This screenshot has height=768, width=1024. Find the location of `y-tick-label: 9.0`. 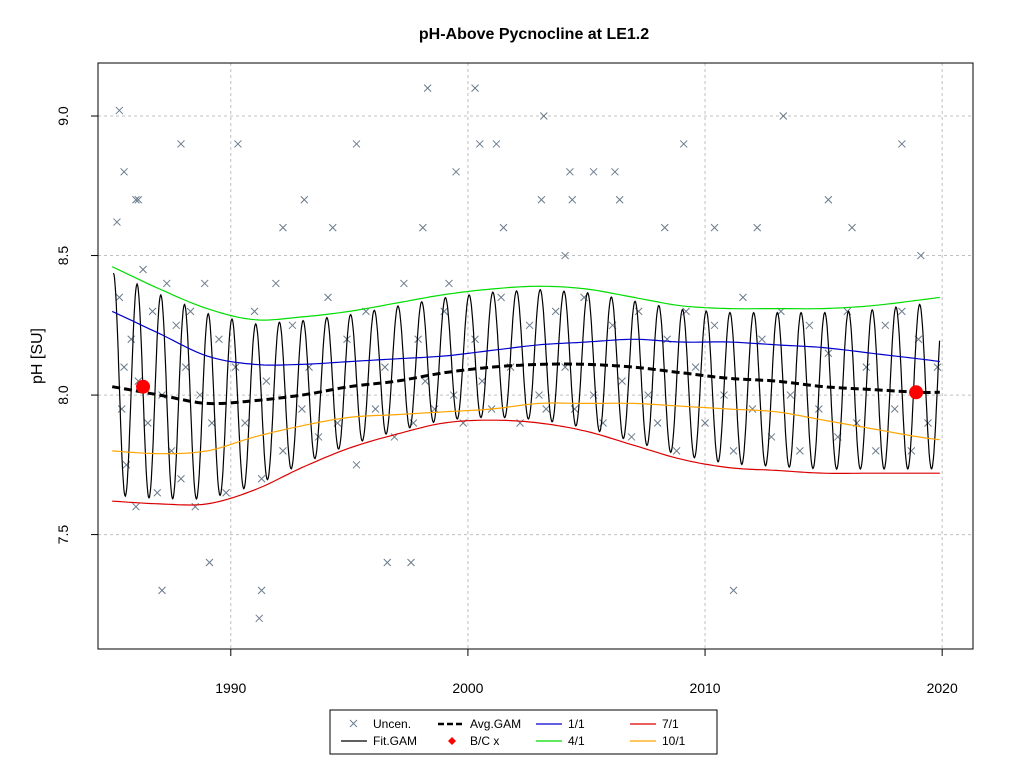

y-tick-label: 9.0 is located at coordinates (63, 116).